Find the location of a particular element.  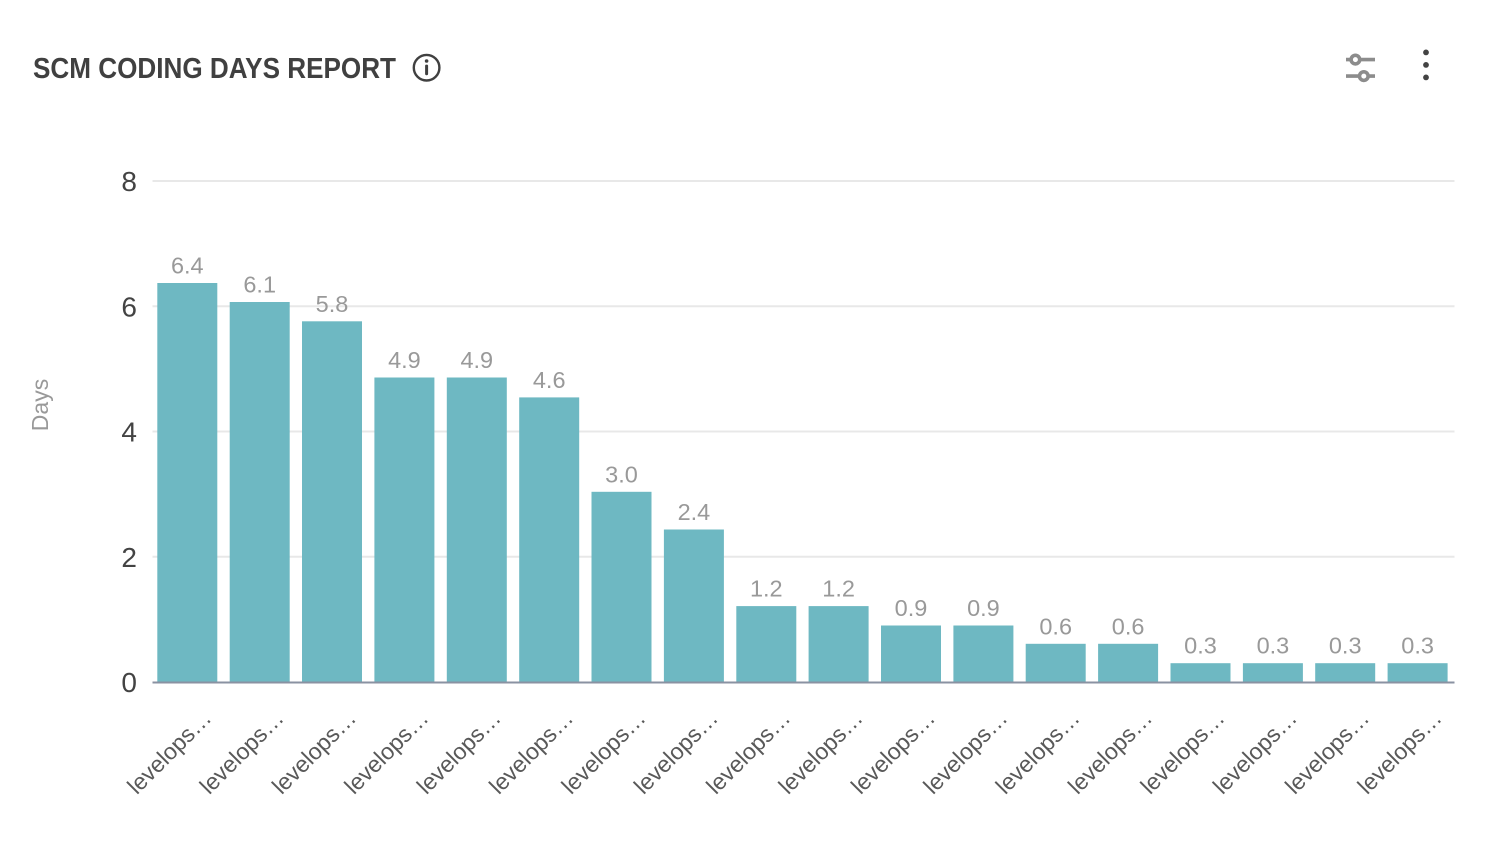

svg-text: 8 is located at coordinates (129, 181).